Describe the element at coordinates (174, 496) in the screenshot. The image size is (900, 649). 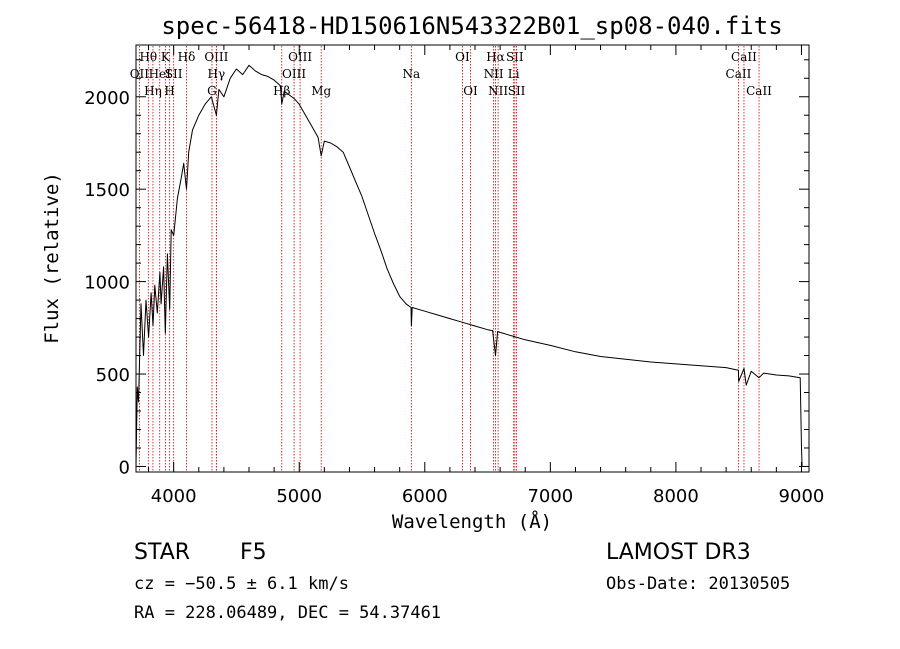
I see `x-tick-label-0: 4000` at that location.